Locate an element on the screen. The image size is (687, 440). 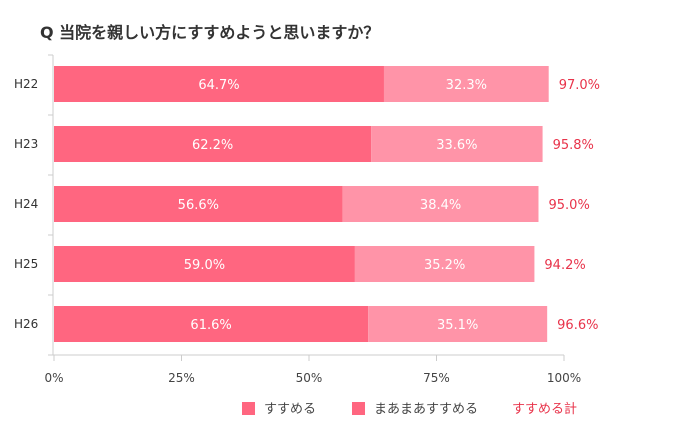
chart-title: Q 当院を親しい方にすすめようと思いますか？ is located at coordinates (209, 32).